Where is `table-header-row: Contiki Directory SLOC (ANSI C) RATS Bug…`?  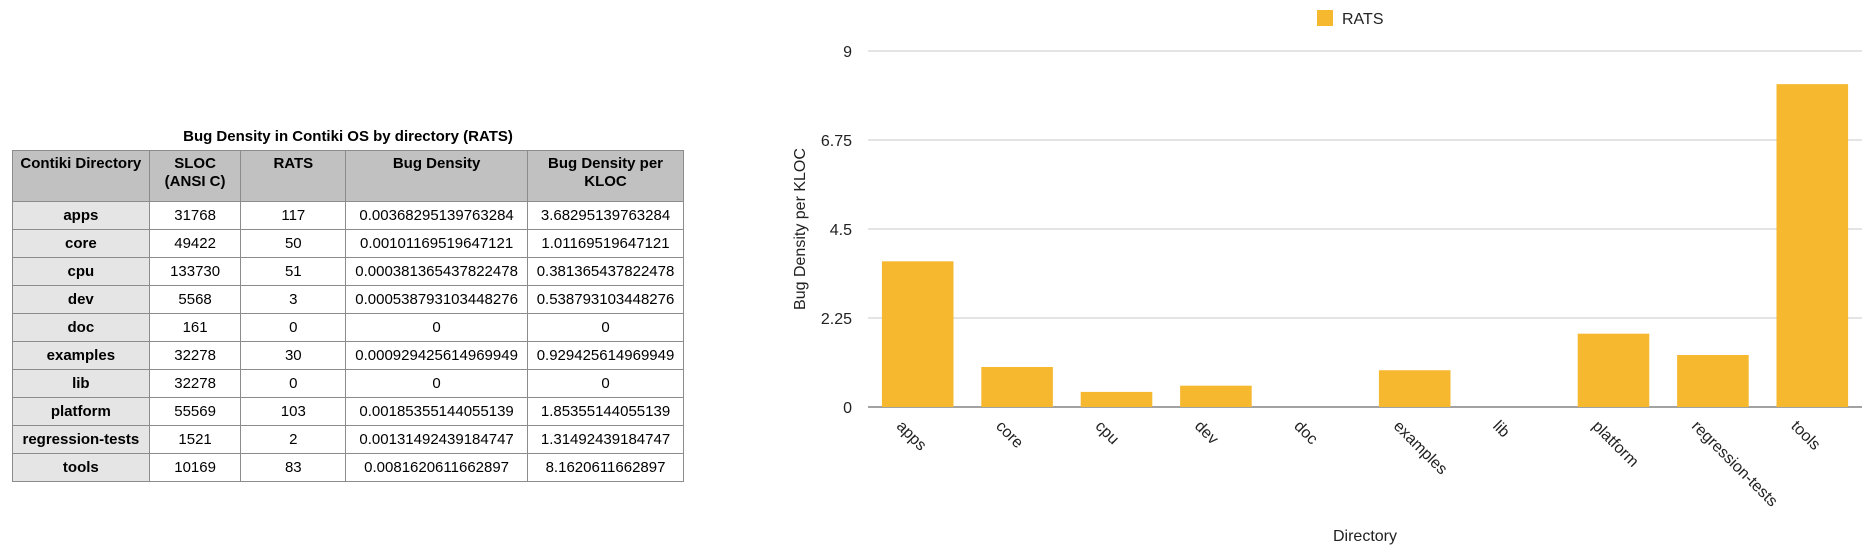
table-header-row: Contiki Directory SLOC (ANSI C) RATS Bug… is located at coordinates (348, 176).